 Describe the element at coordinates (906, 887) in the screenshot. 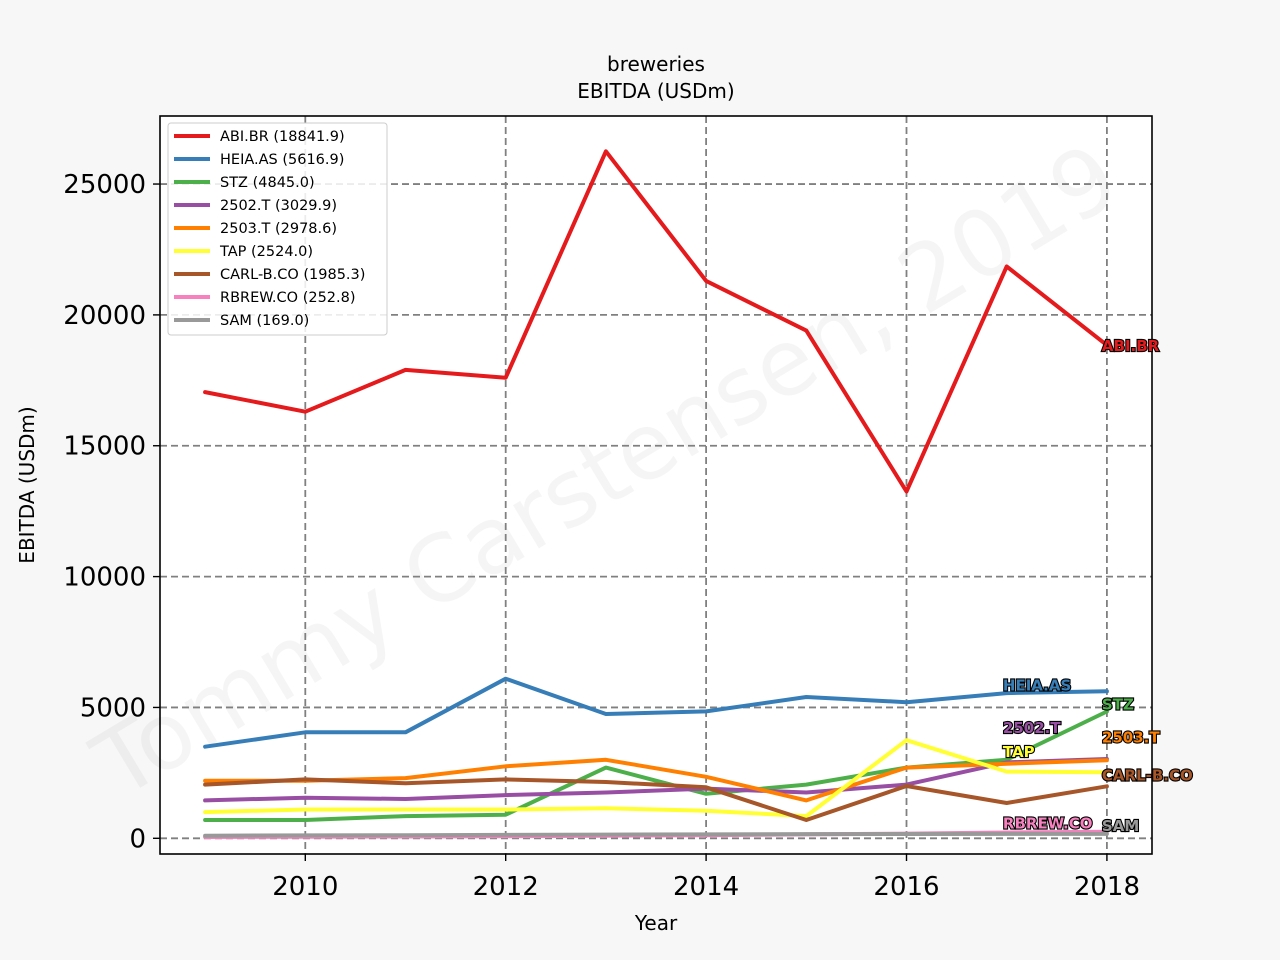

I see `x-tick-label: 2016` at that location.